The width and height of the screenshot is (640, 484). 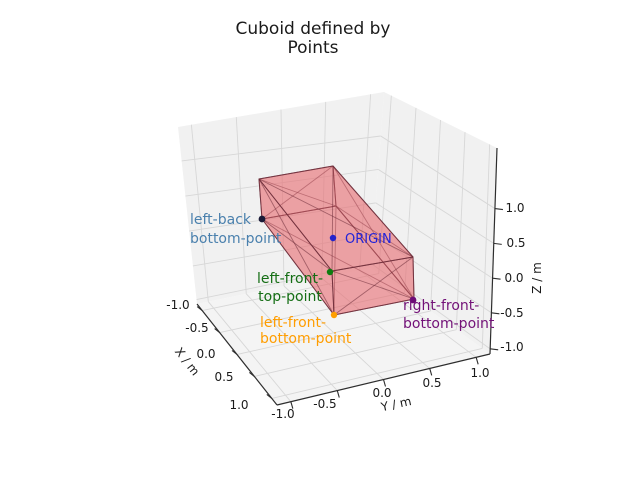 I want to click on y-axis-label: Y / m, so click(x=396, y=404).